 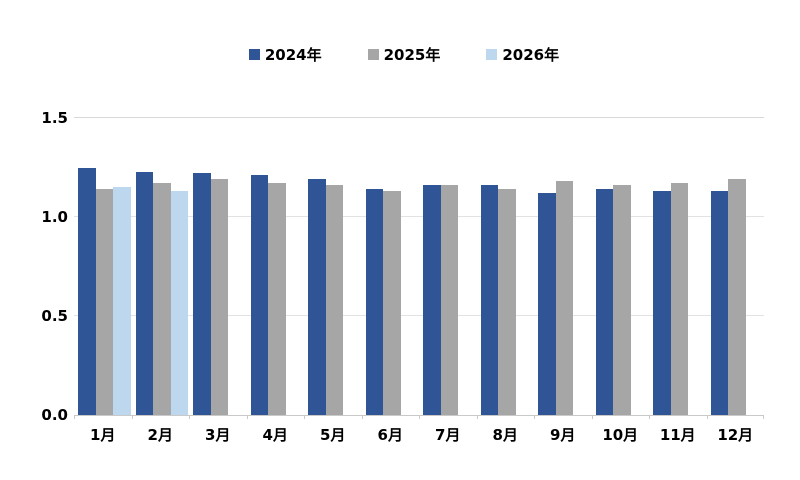 I want to click on x-axis-label: 3月, so click(x=218, y=435).